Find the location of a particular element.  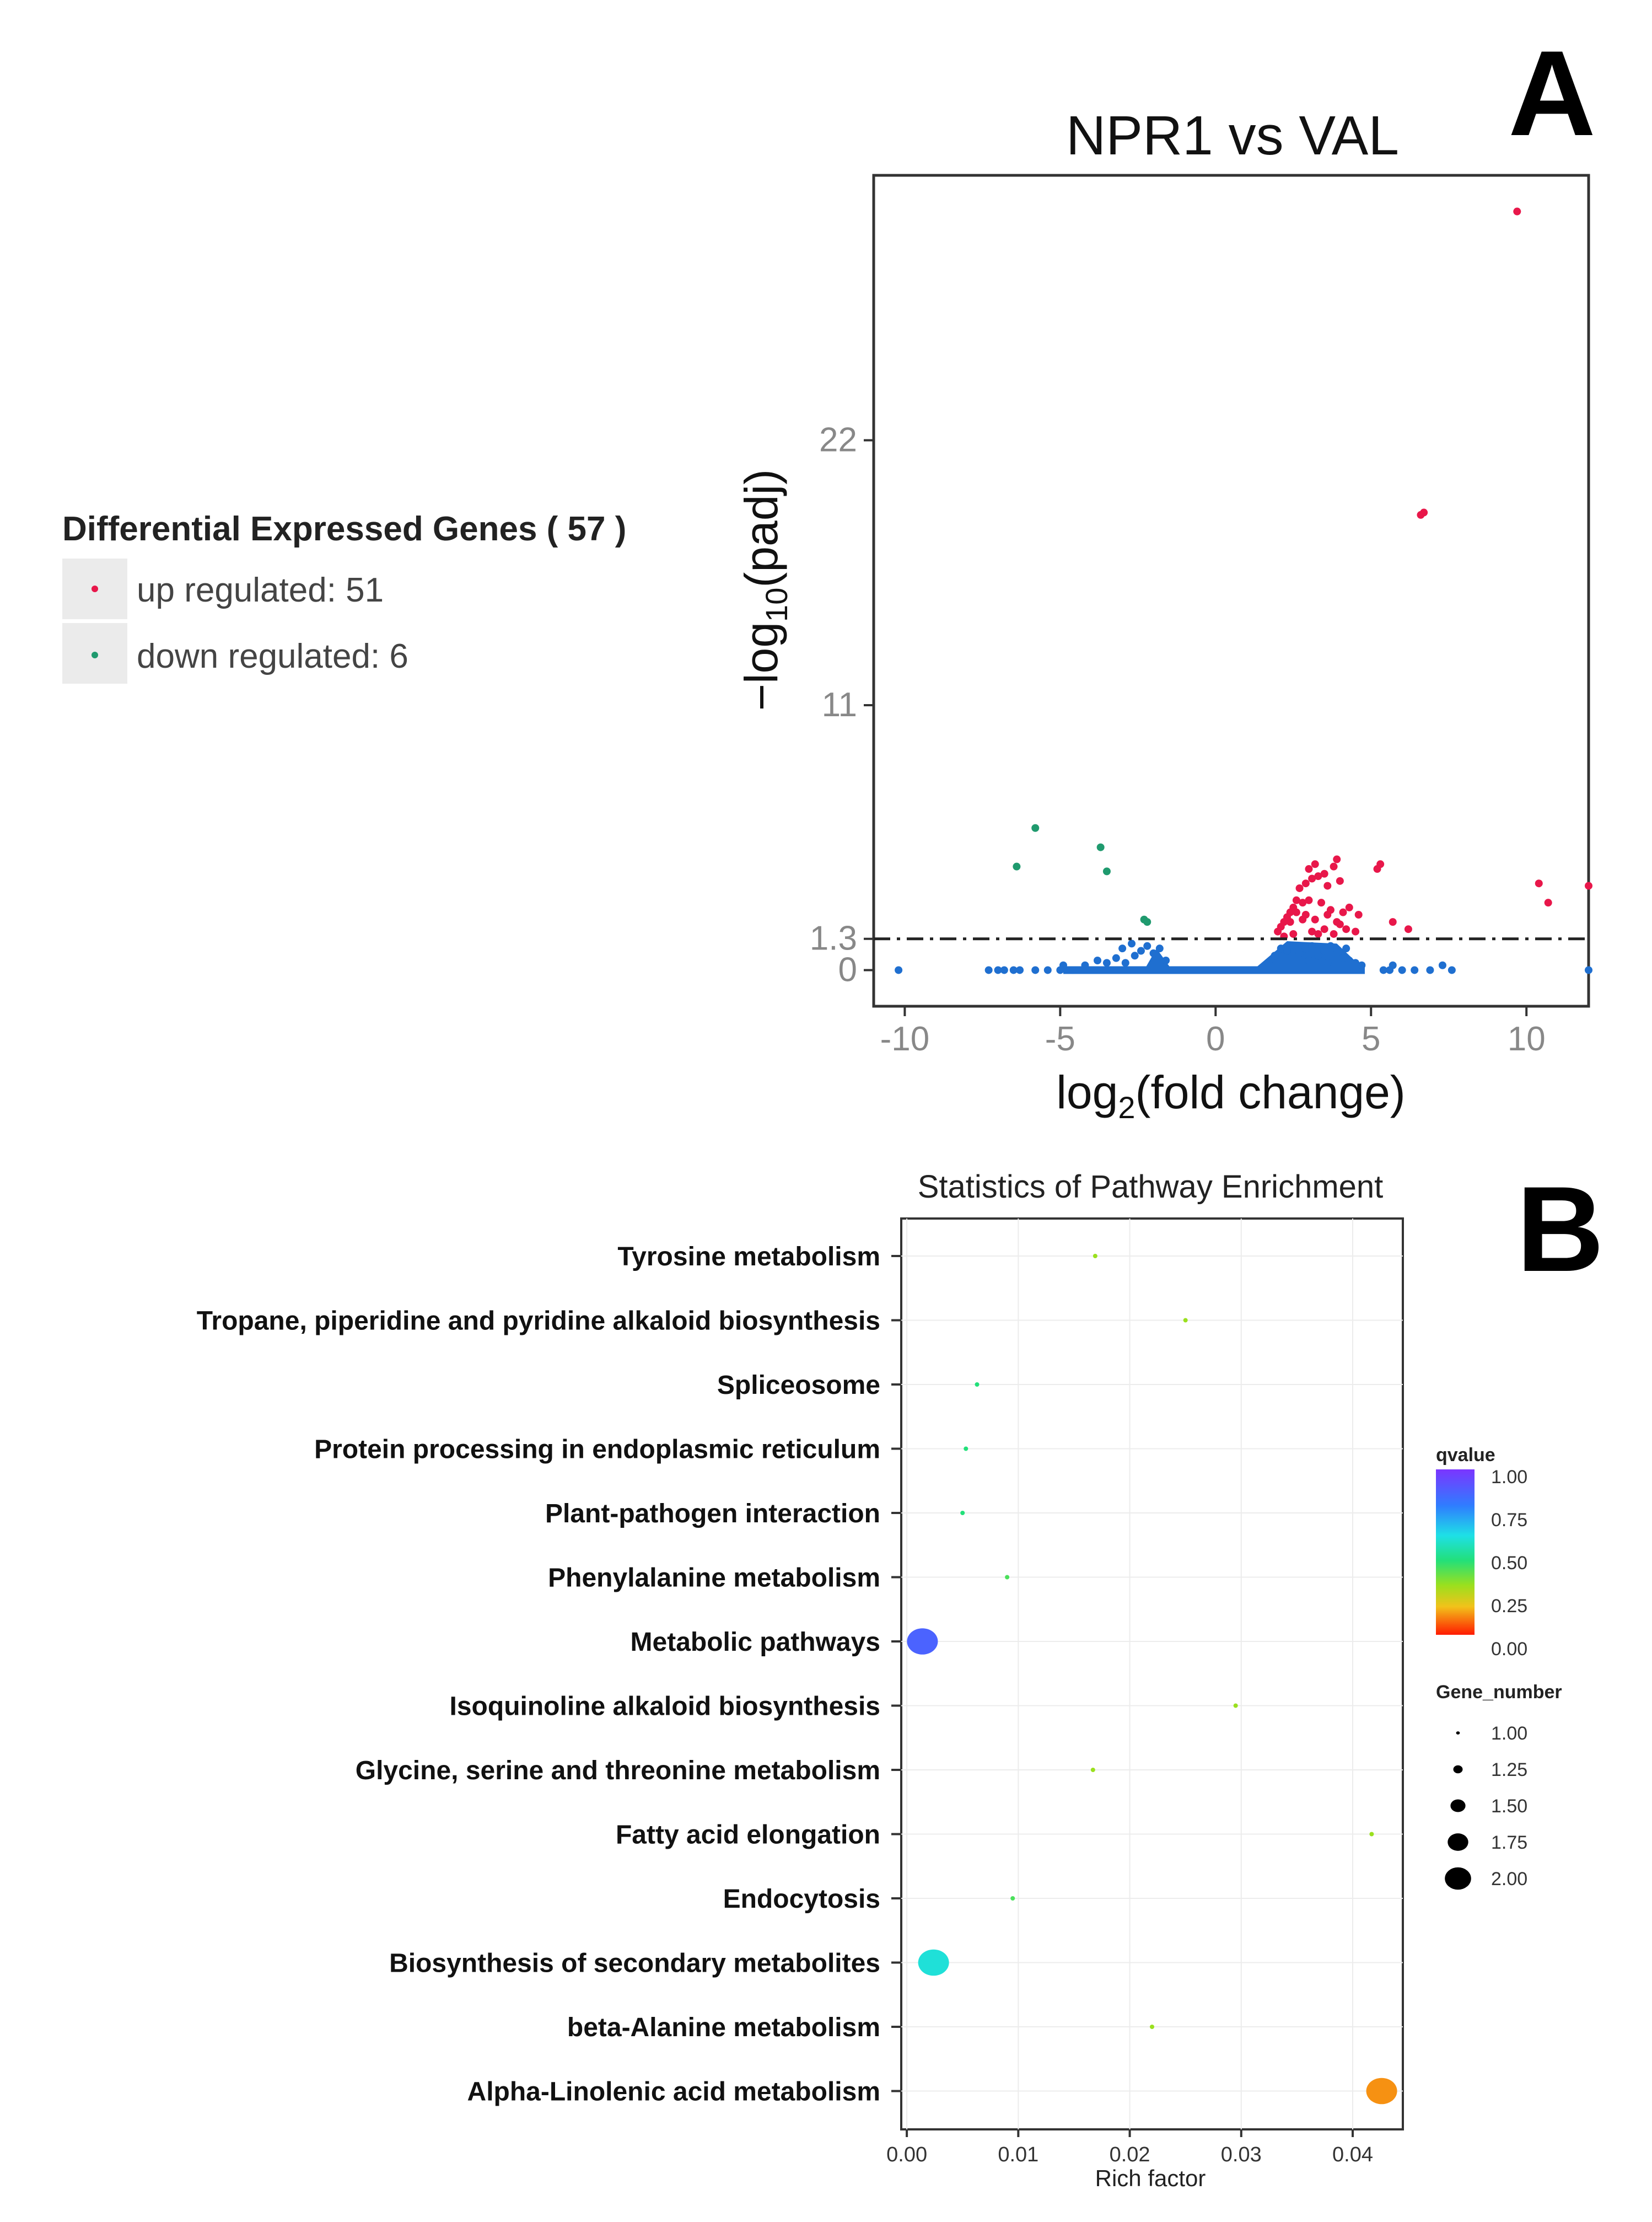

enrichment-title: Statistics of Pathway Enrichment is located at coordinates (1151, 1187).